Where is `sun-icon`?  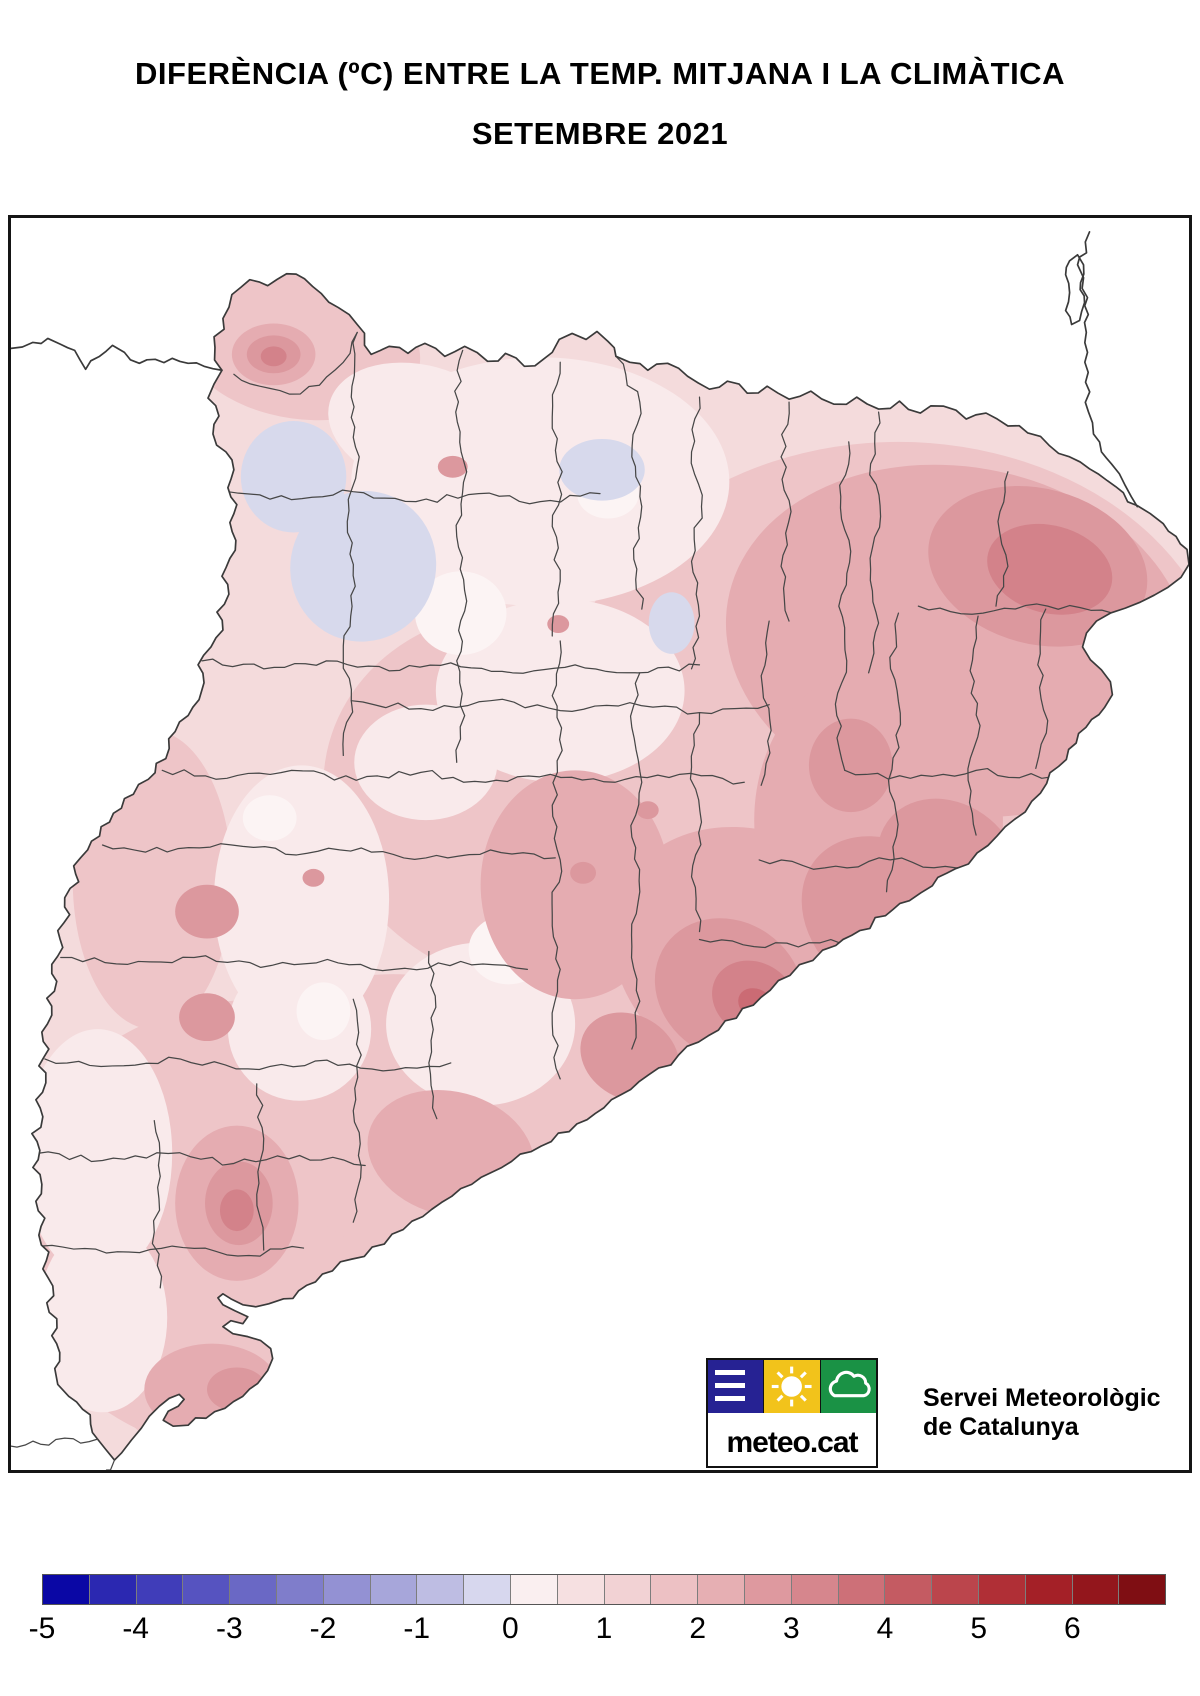 sun-icon is located at coordinates (792, 1386).